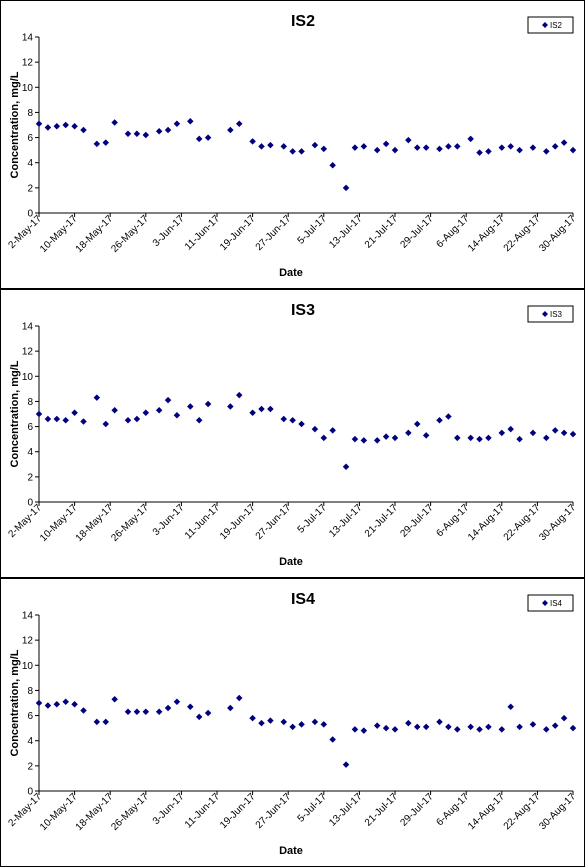 This screenshot has height=868, width=585. What do you see at coordinates (556, 603) in the screenshot?
I see `legend-label: IS4` at bounding box center [556, 603].